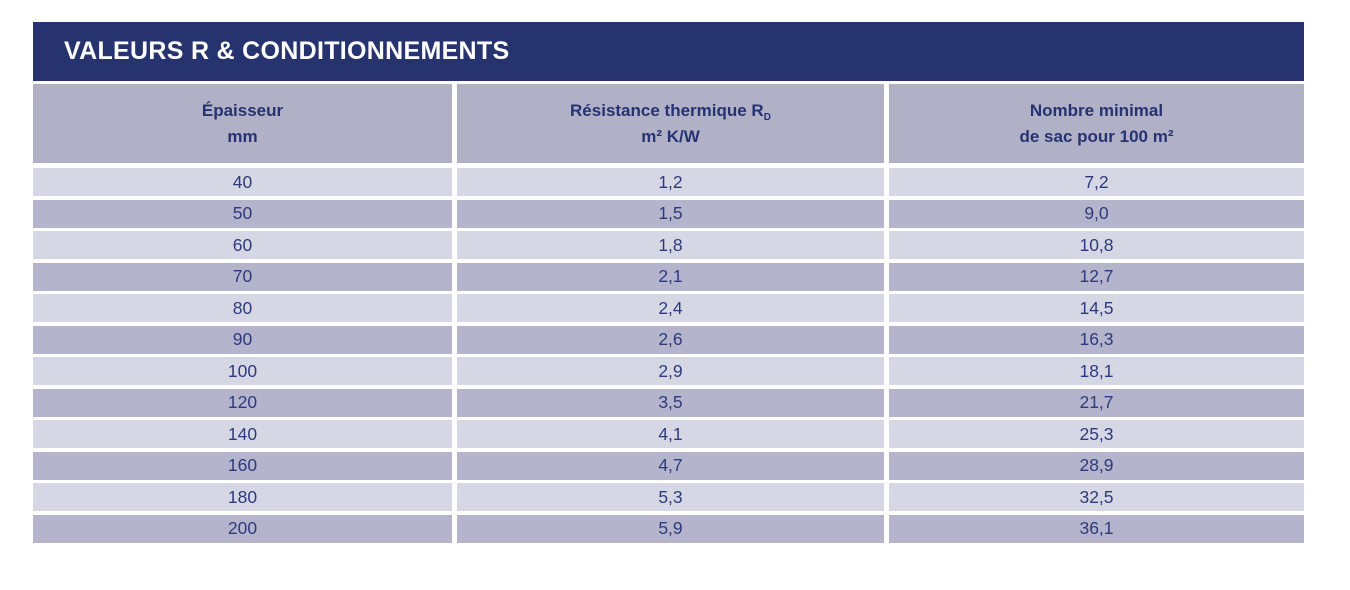 The height and width of the screenshot is (590, 1350). Describe the element at coordinates (1096, 465) in the screenshot. I see `cell-bags: 28,9` at that location.